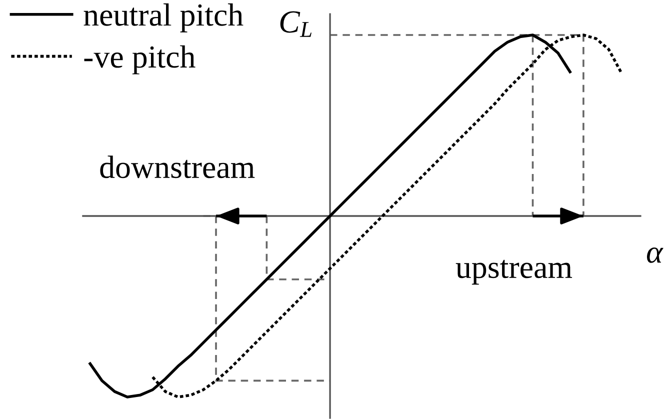 The height and width of the screenshot is (419, 667). What do you see at coordinates (164, 17) in the screenshot?
I see `legend-label: neutral pitch` at bounding box center [164, 17].